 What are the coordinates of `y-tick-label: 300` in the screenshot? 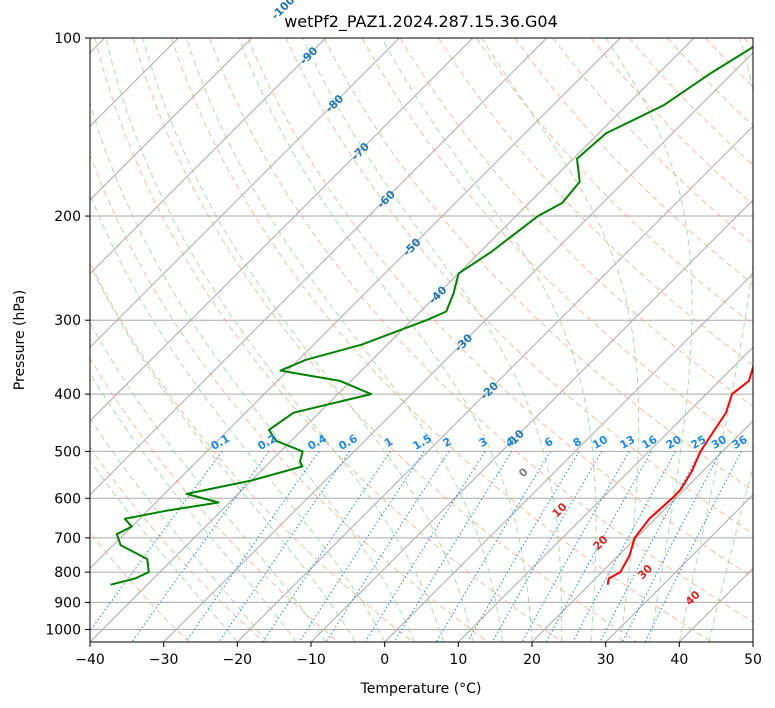 It's located at (67, 321).